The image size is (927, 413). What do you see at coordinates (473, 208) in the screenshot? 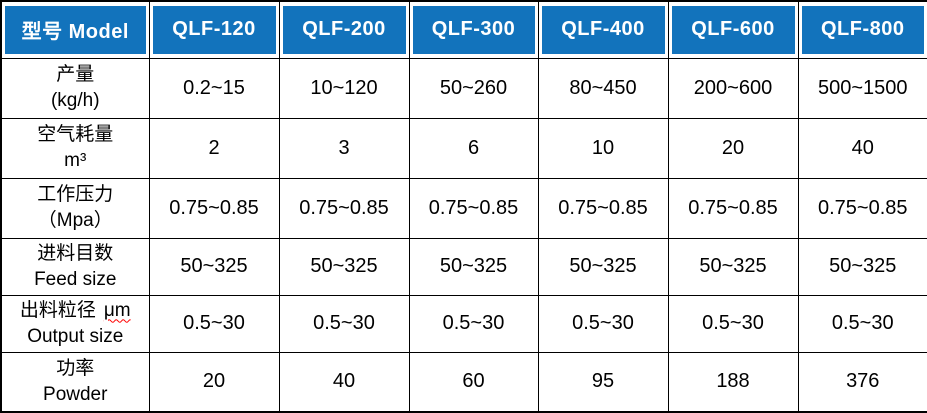
I see `cell-pressure-qlf-300: 0.75~0.85` at bounding box center [473, 208].